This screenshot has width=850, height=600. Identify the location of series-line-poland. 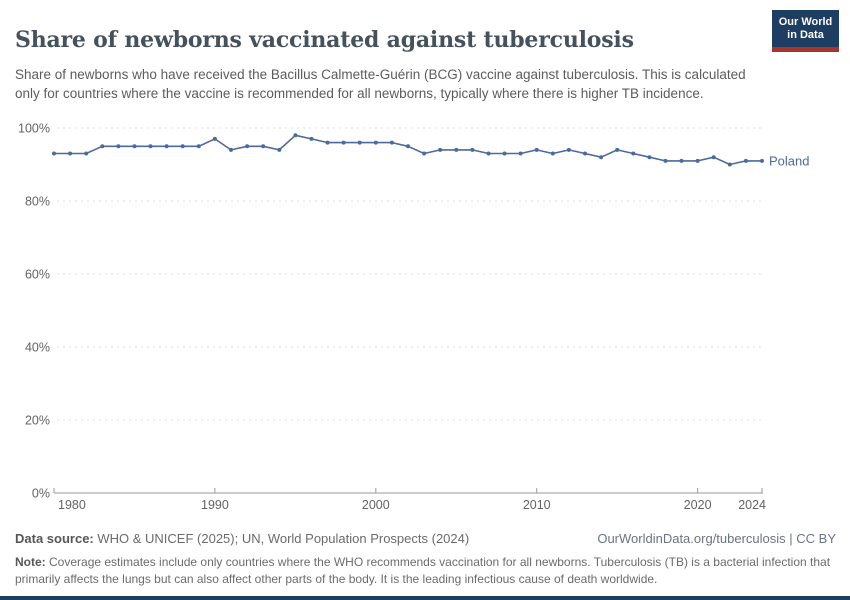
(408, 150).